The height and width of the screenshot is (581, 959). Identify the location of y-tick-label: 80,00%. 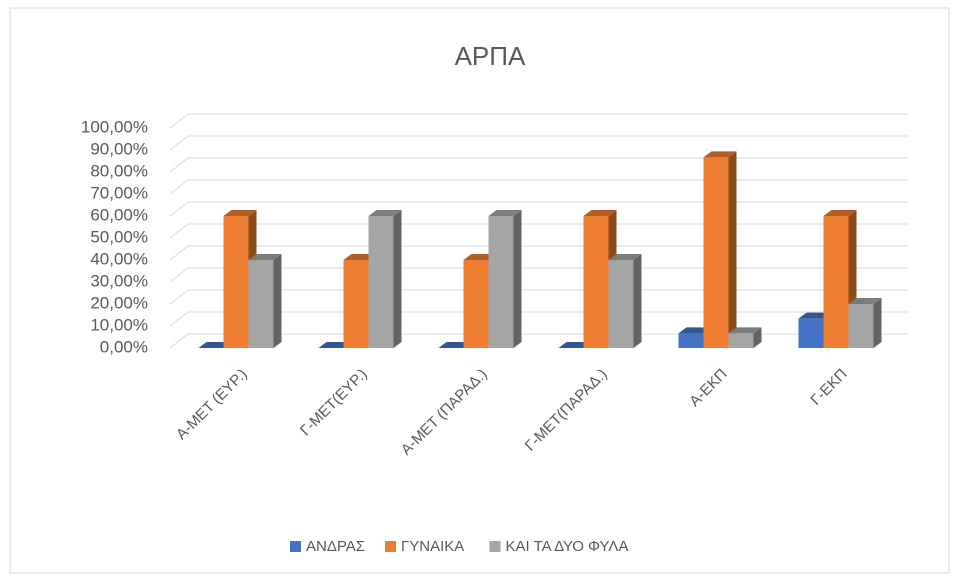
(119, 170).